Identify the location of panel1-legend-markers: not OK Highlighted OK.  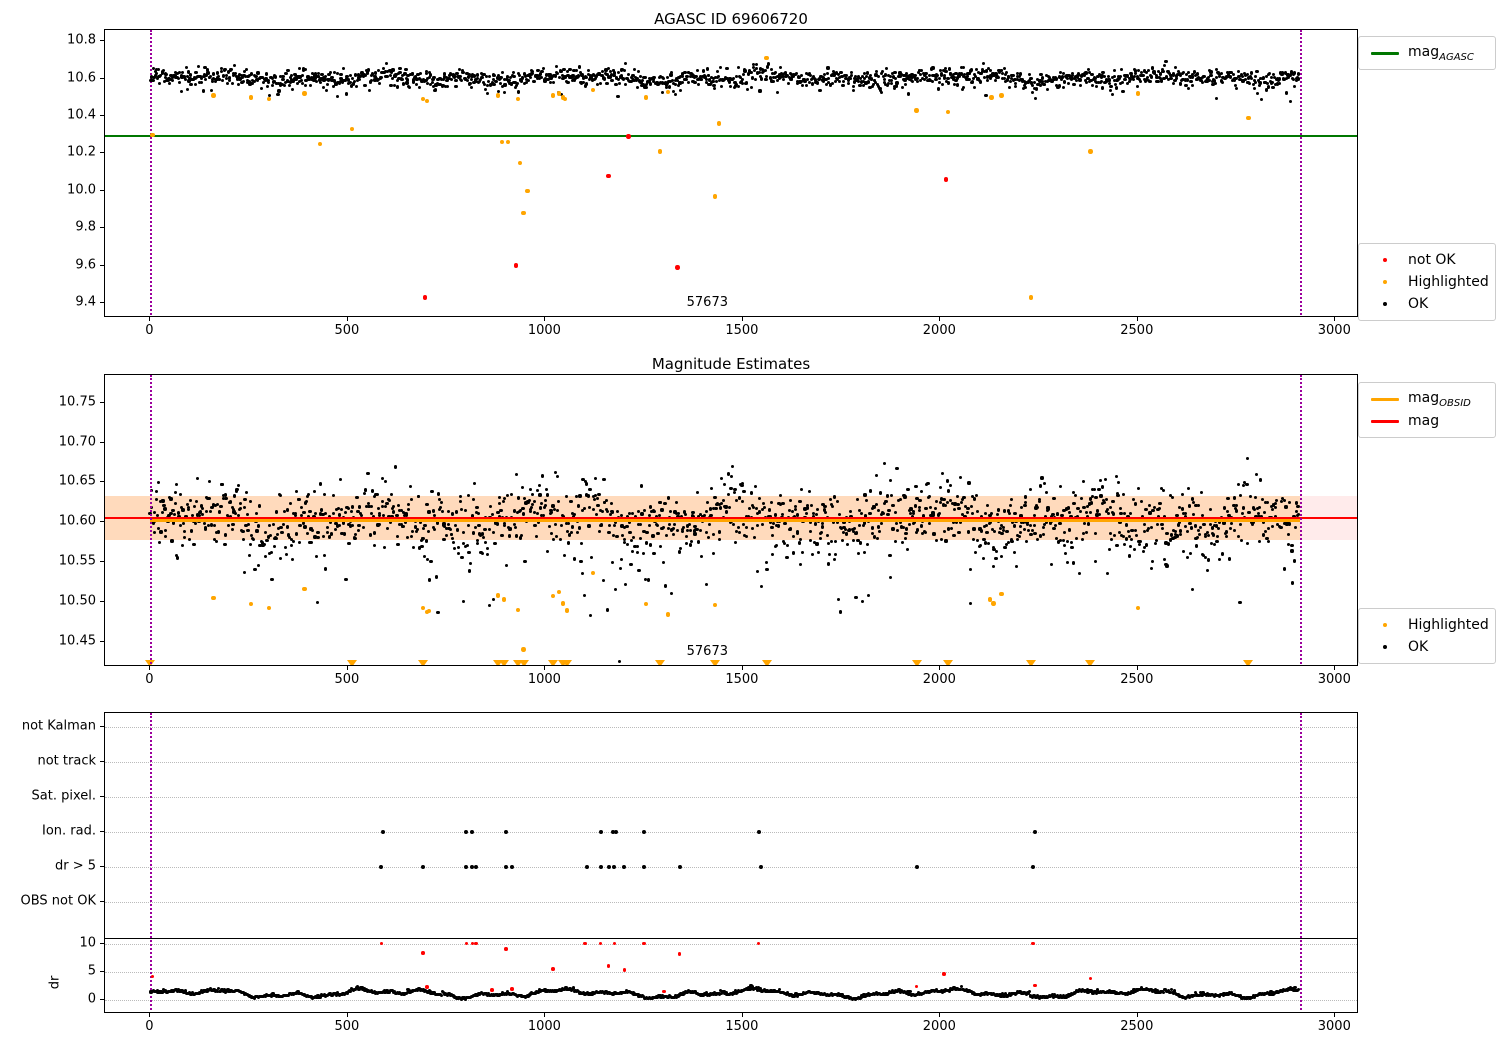
(1427, 282).